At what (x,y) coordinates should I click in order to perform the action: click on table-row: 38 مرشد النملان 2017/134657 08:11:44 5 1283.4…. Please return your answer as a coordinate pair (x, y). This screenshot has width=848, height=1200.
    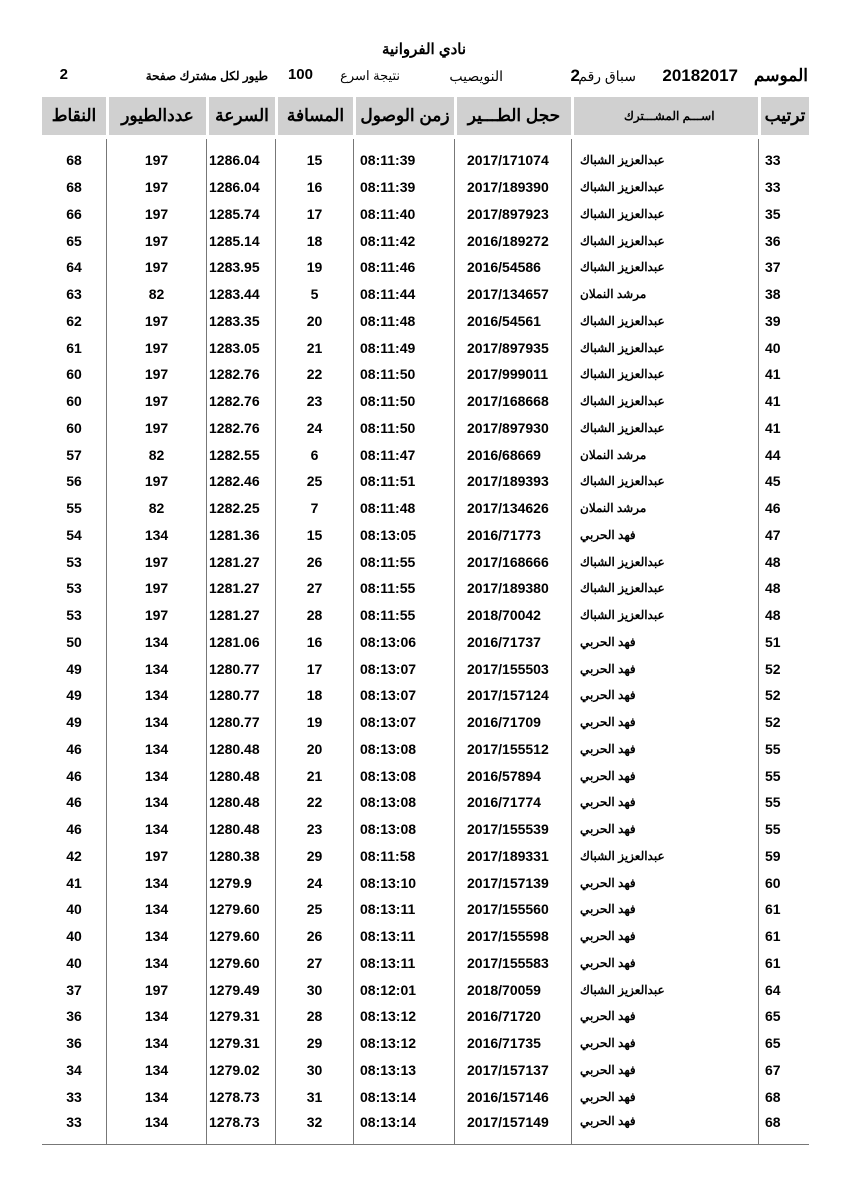
    Looking at the image, I should click on (425, 294).